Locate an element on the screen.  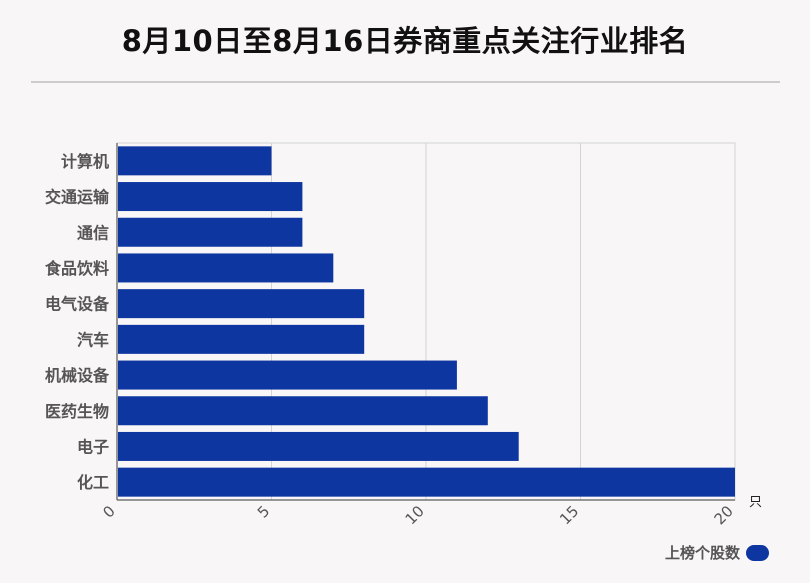
y-tick-label: 电气设备 is located at coordinates (77, 304).